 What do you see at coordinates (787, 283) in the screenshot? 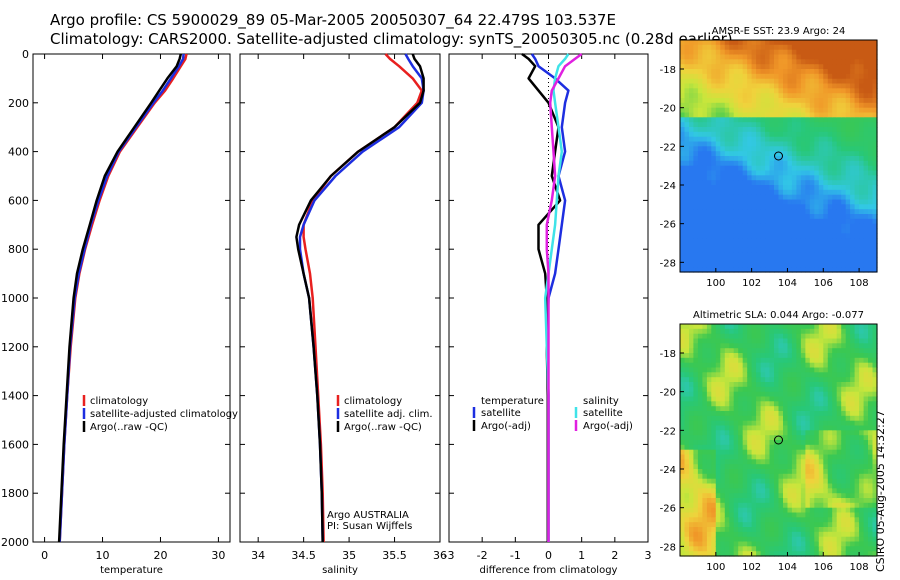
I see `map-x-tick-label-sst_map: 104` at bounding box center [787, 283].